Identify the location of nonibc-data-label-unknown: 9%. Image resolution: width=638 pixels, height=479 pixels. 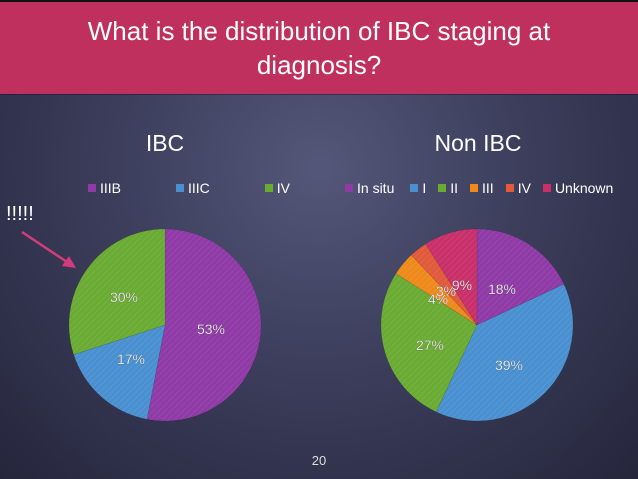
(462, 285).